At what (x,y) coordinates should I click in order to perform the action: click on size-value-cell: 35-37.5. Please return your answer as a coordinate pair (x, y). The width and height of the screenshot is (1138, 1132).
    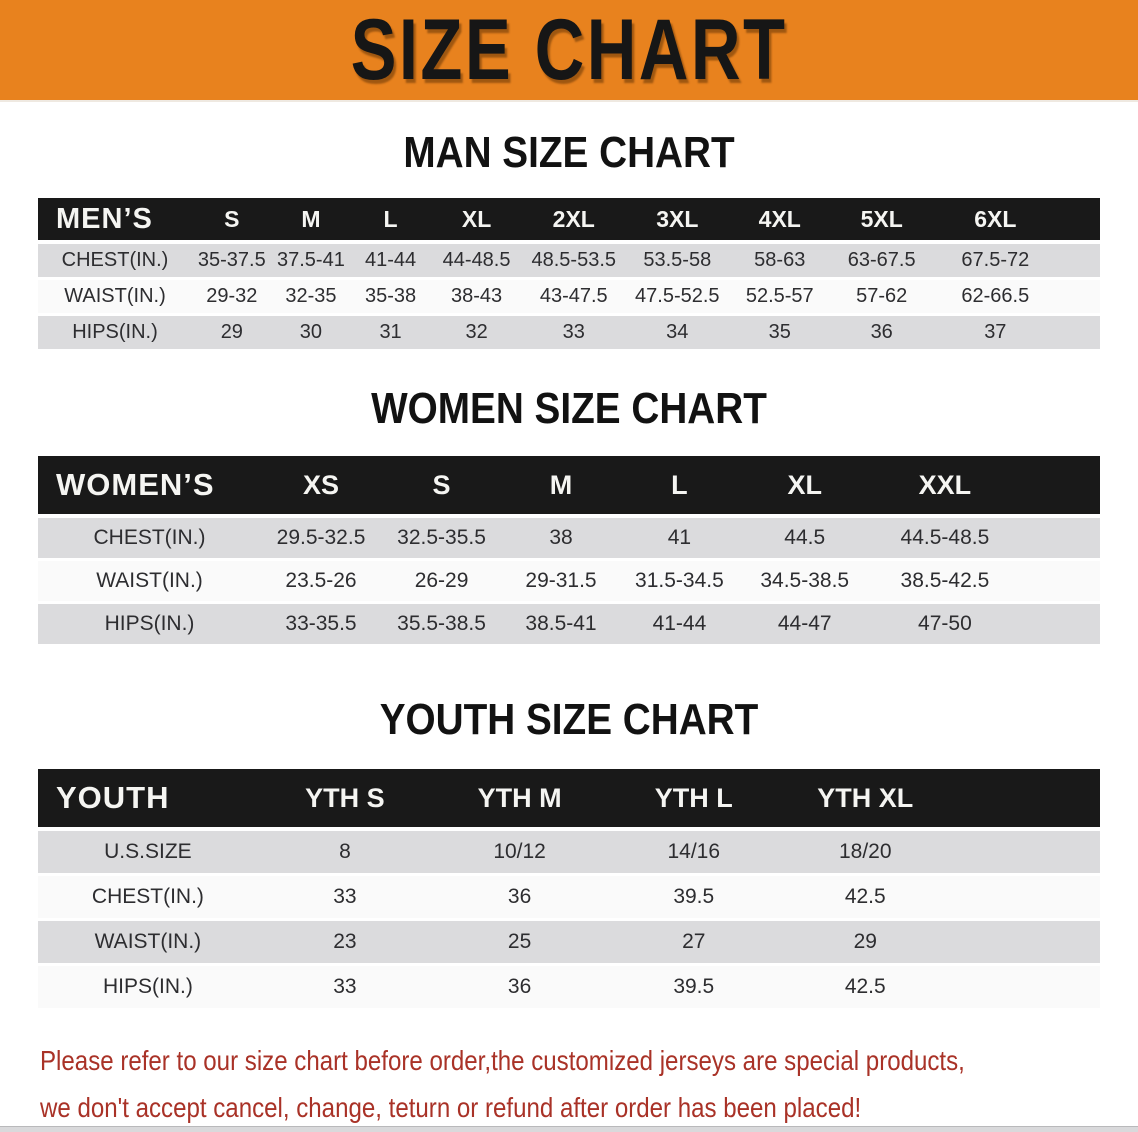
    Looking at the image, I should click on (232, 262).